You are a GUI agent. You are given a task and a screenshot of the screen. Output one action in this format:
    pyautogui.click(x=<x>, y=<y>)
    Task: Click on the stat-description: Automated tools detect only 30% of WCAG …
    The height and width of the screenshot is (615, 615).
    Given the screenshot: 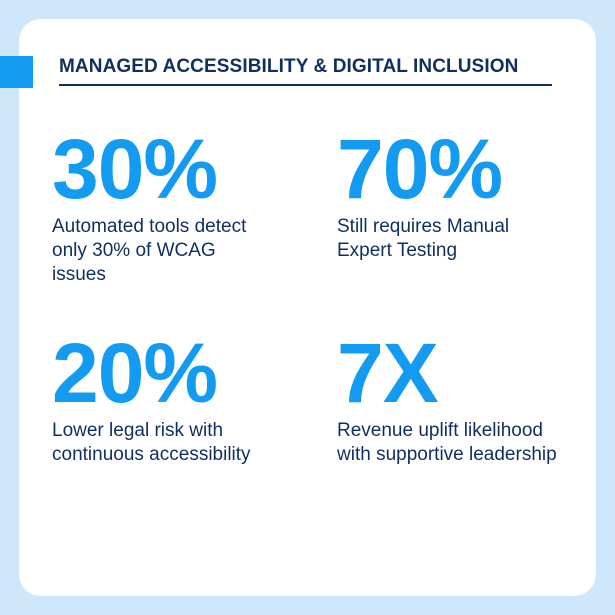 What is the action you would take?
    pyautogui.click(x=149, y=250)
    